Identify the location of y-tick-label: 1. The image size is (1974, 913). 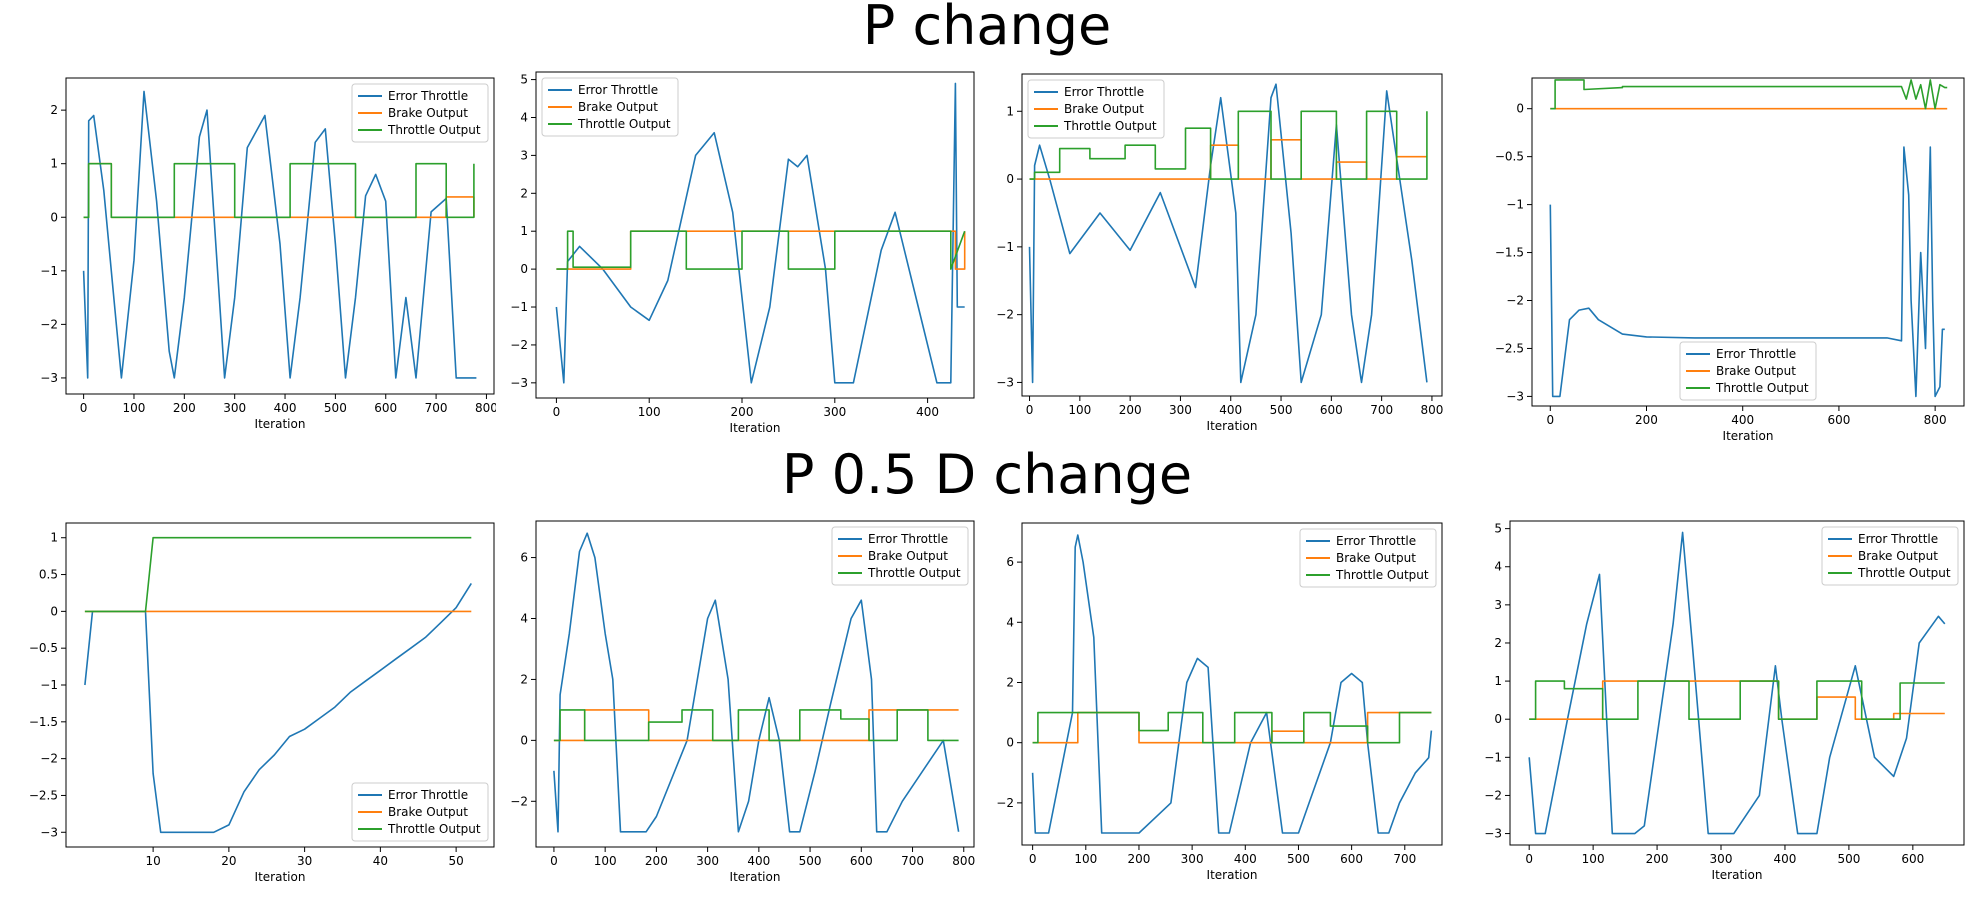
(524, 231).